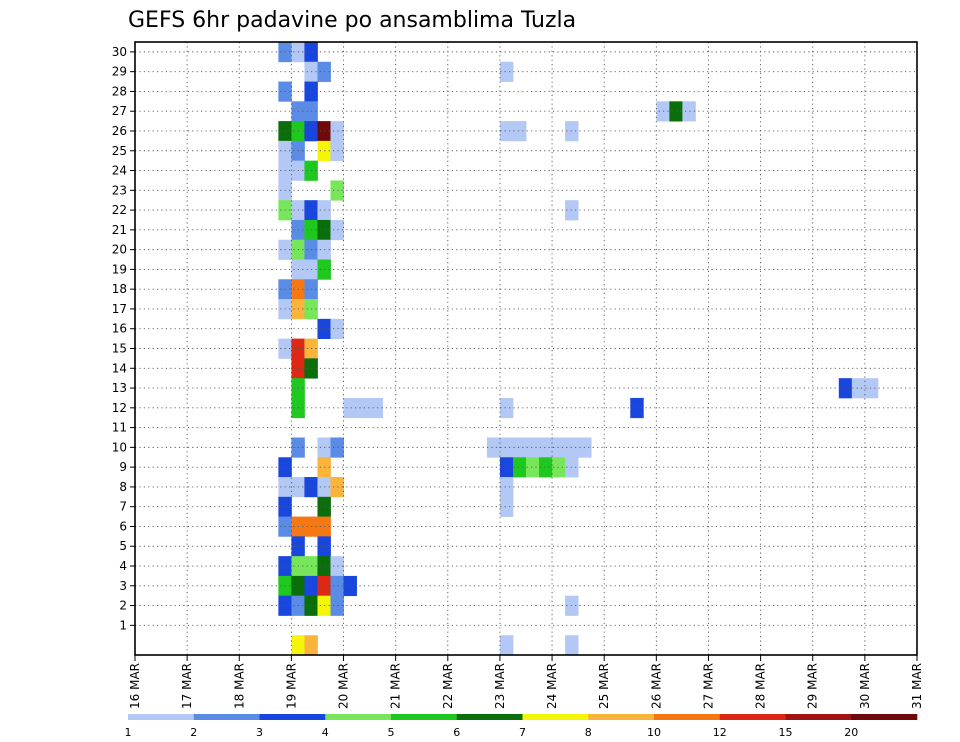 The image size is (960, 742). What do you see at coordinates (119, 91) in the screenshot?
I see `y-tick-label: 28` at bounding box center [119, 91].